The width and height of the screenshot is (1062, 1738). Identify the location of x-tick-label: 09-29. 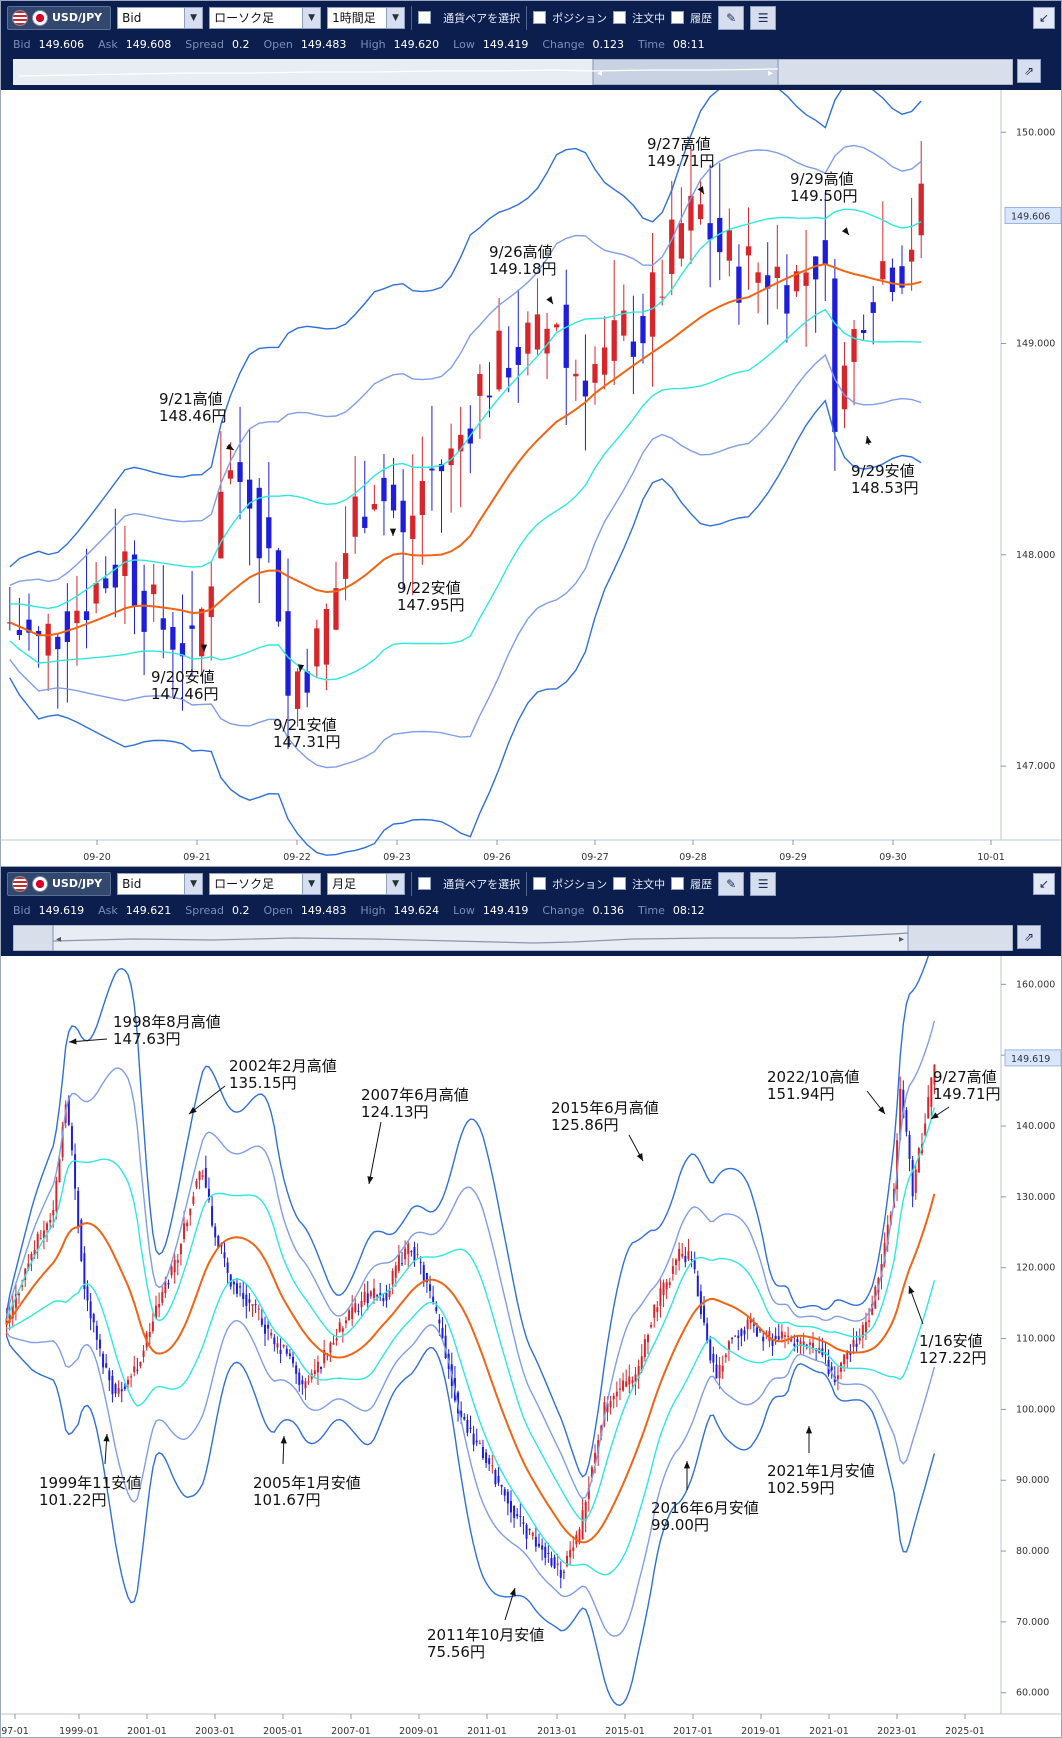
(793, 857).